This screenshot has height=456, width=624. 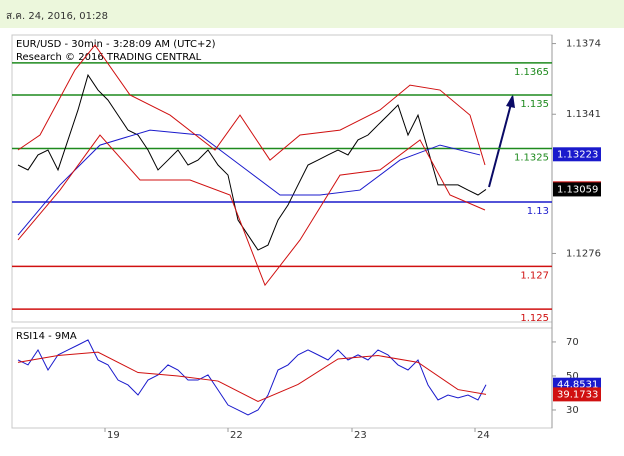 What do you see at coordinates (531, 158) in the screenshot?
I see `level-label: 1.1325` at bounding box center [531, 158].